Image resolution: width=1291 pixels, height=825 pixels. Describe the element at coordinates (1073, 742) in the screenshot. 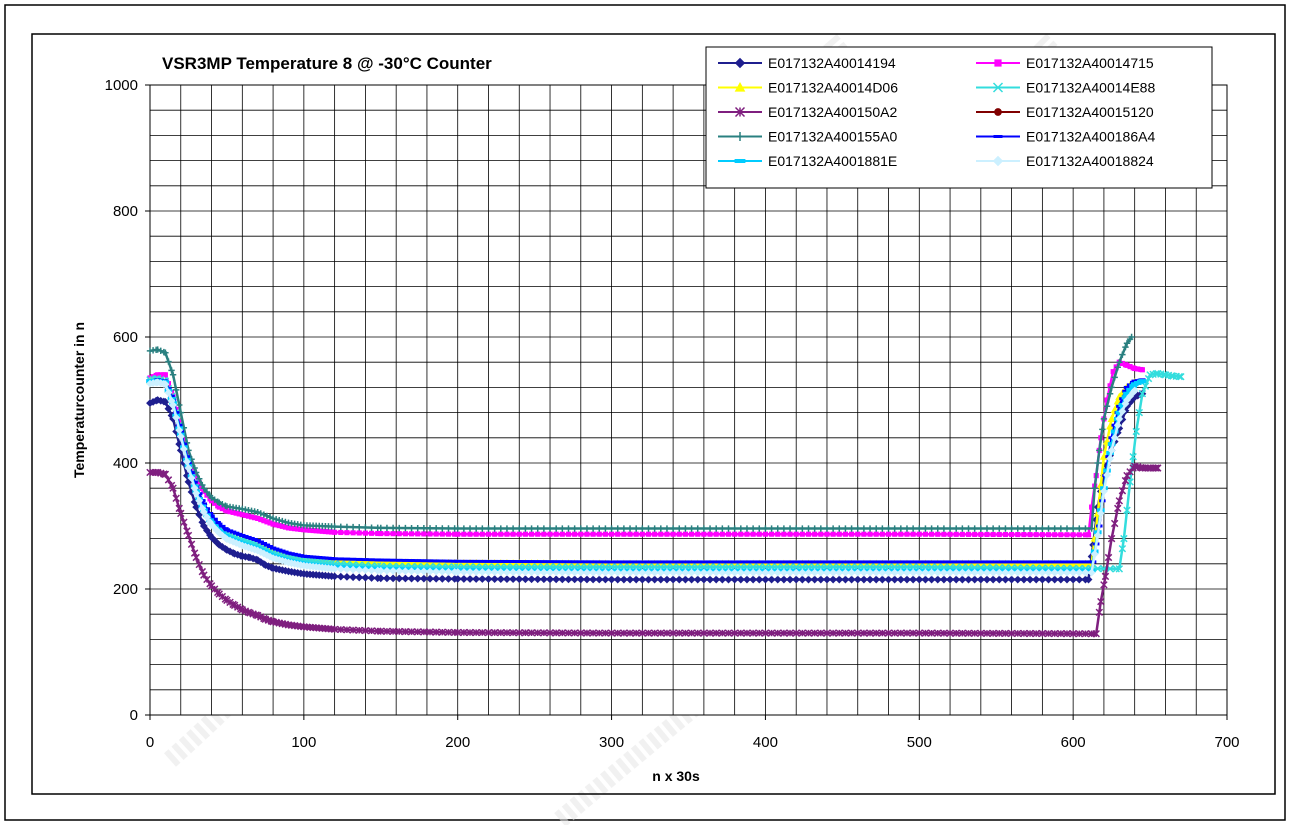

I see `x-tick-label: 600` at that location.